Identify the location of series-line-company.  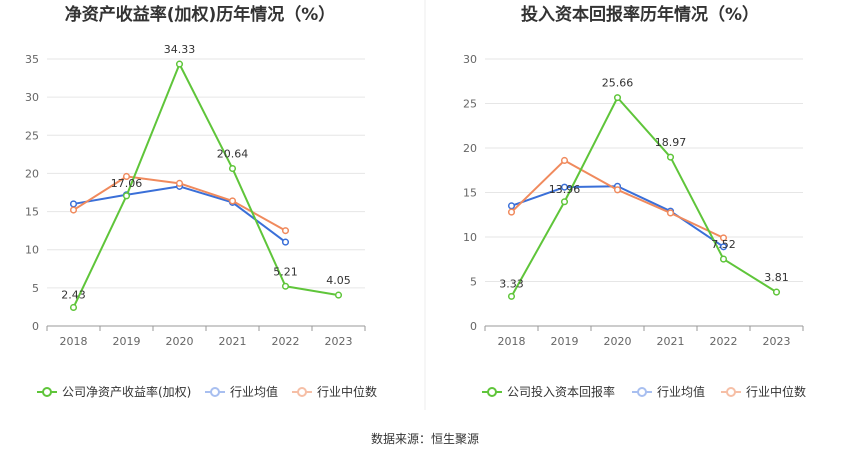
(644, 196).